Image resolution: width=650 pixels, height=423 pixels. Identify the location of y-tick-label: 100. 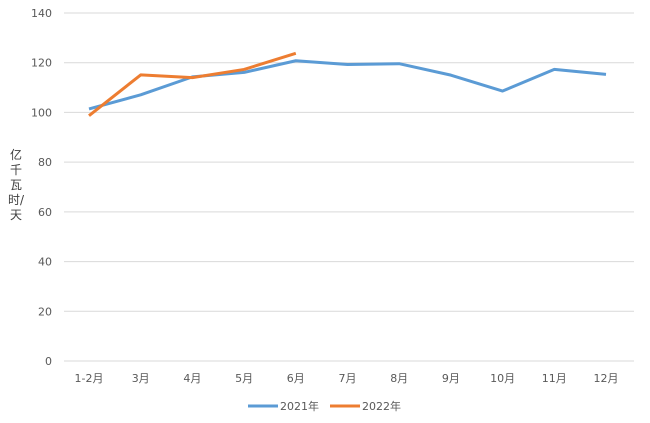
(41, 112).